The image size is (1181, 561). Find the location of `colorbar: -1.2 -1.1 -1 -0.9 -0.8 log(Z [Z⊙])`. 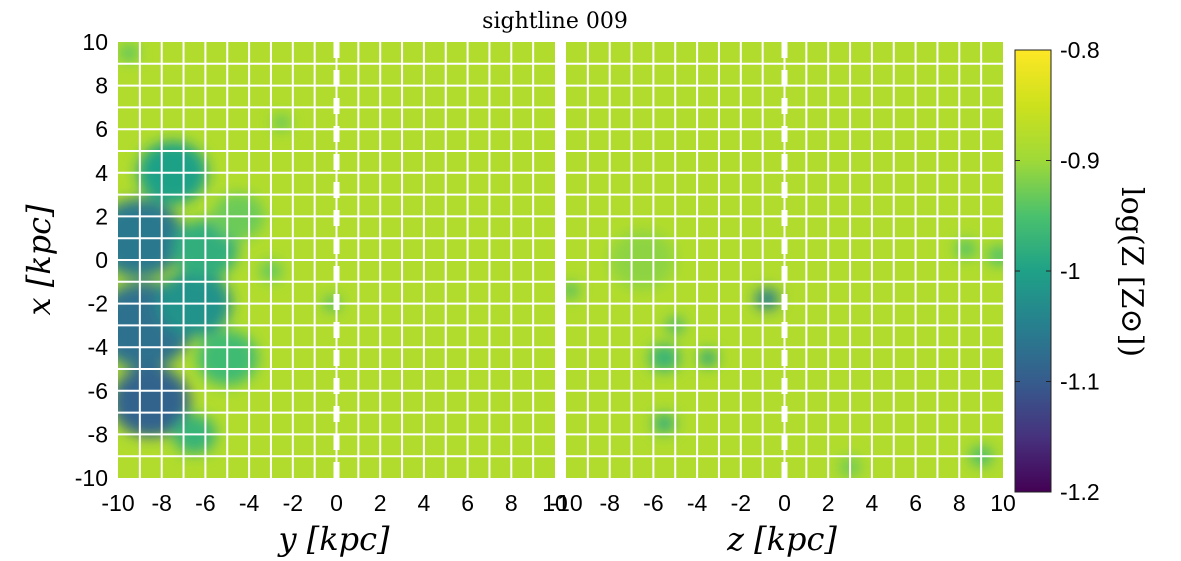

colorbar: -1.2 -1.1 -1 -0.9 -0.8 log(Z [Z⊙]) is located at coordinates (1081, 271).